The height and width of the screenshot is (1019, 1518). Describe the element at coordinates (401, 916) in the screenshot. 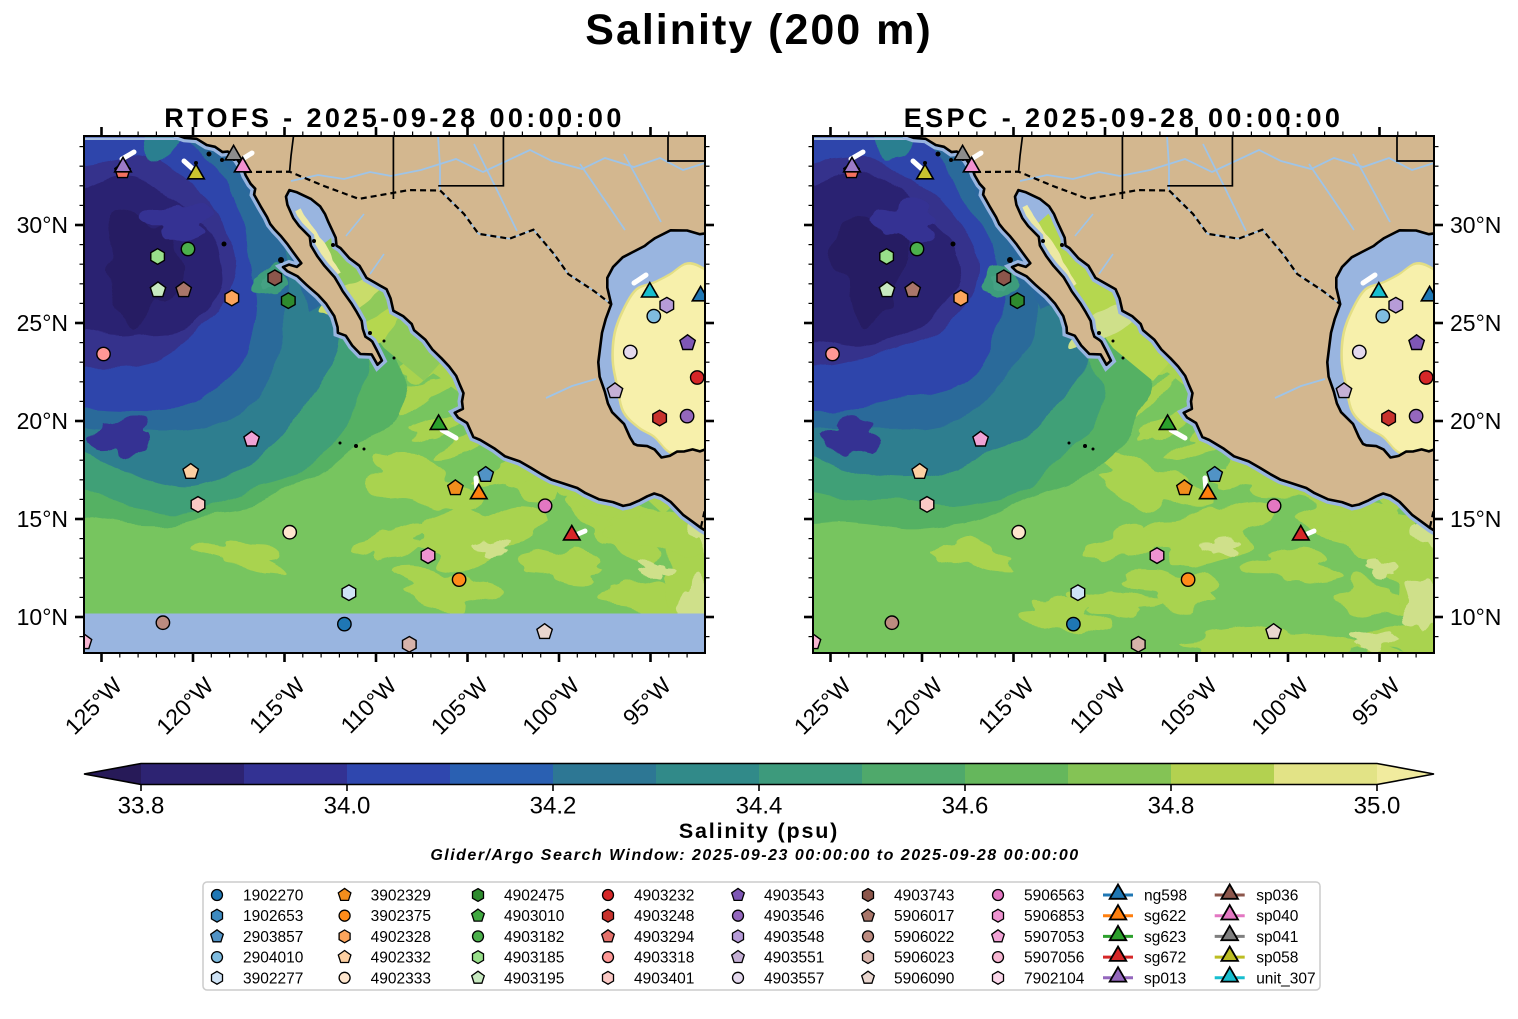

I see `svg-text: 3902375` at that location.